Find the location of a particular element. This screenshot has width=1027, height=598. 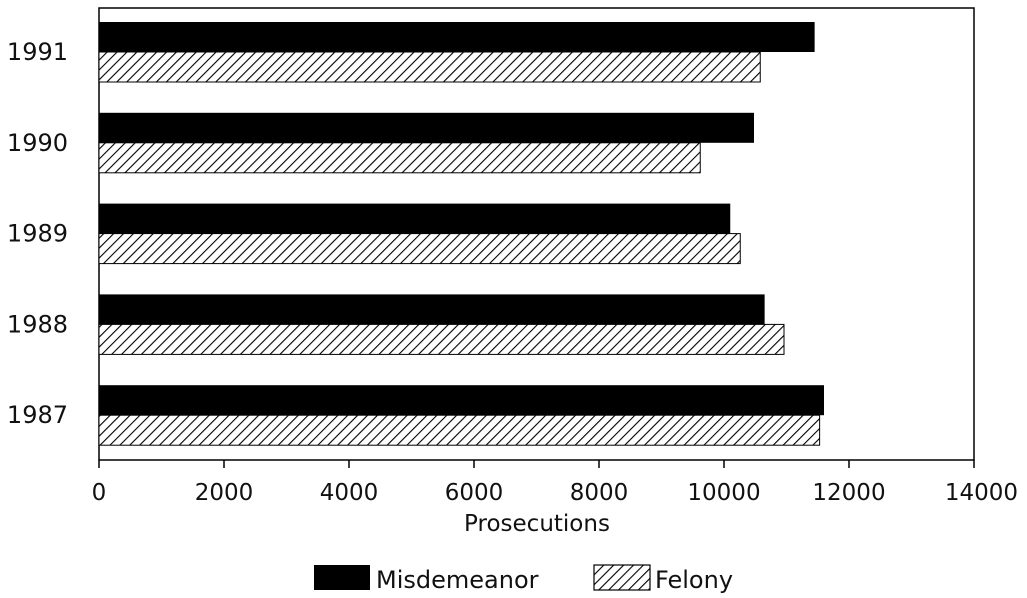

x-tick-label-12000: 12000 is located at coordinates (848, 493).